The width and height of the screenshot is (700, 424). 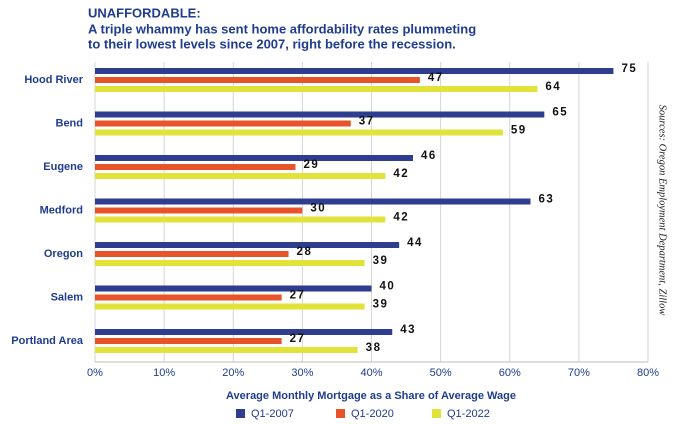 What do you see at coordinates (388, 287) in the screenshot?
I see `value-label: 40` at bounding box center [388, 287].